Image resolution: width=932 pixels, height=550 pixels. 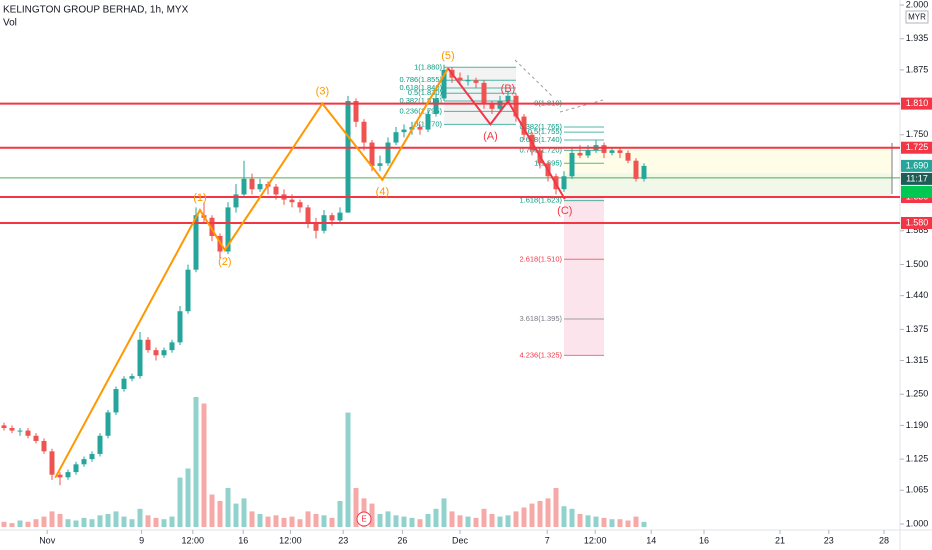 What do you see at coordinates (917, 394) in the screenshot?
I see `y-tick-label: 1.250` at bounding box center [917, 394].